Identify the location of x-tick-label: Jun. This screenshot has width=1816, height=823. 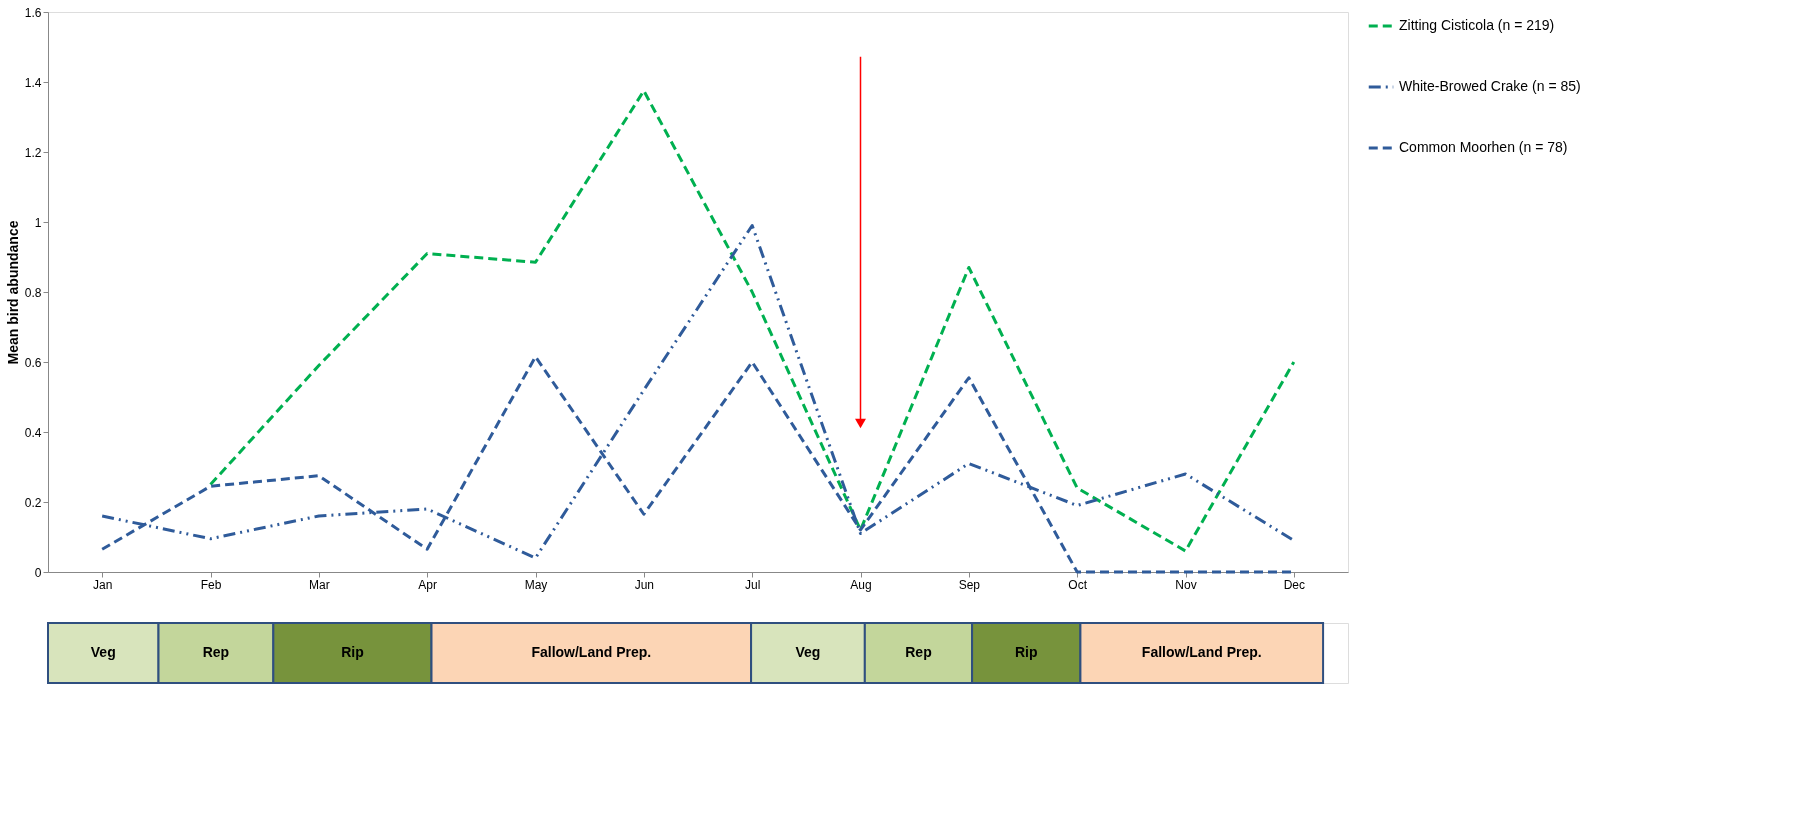
(644, 584).